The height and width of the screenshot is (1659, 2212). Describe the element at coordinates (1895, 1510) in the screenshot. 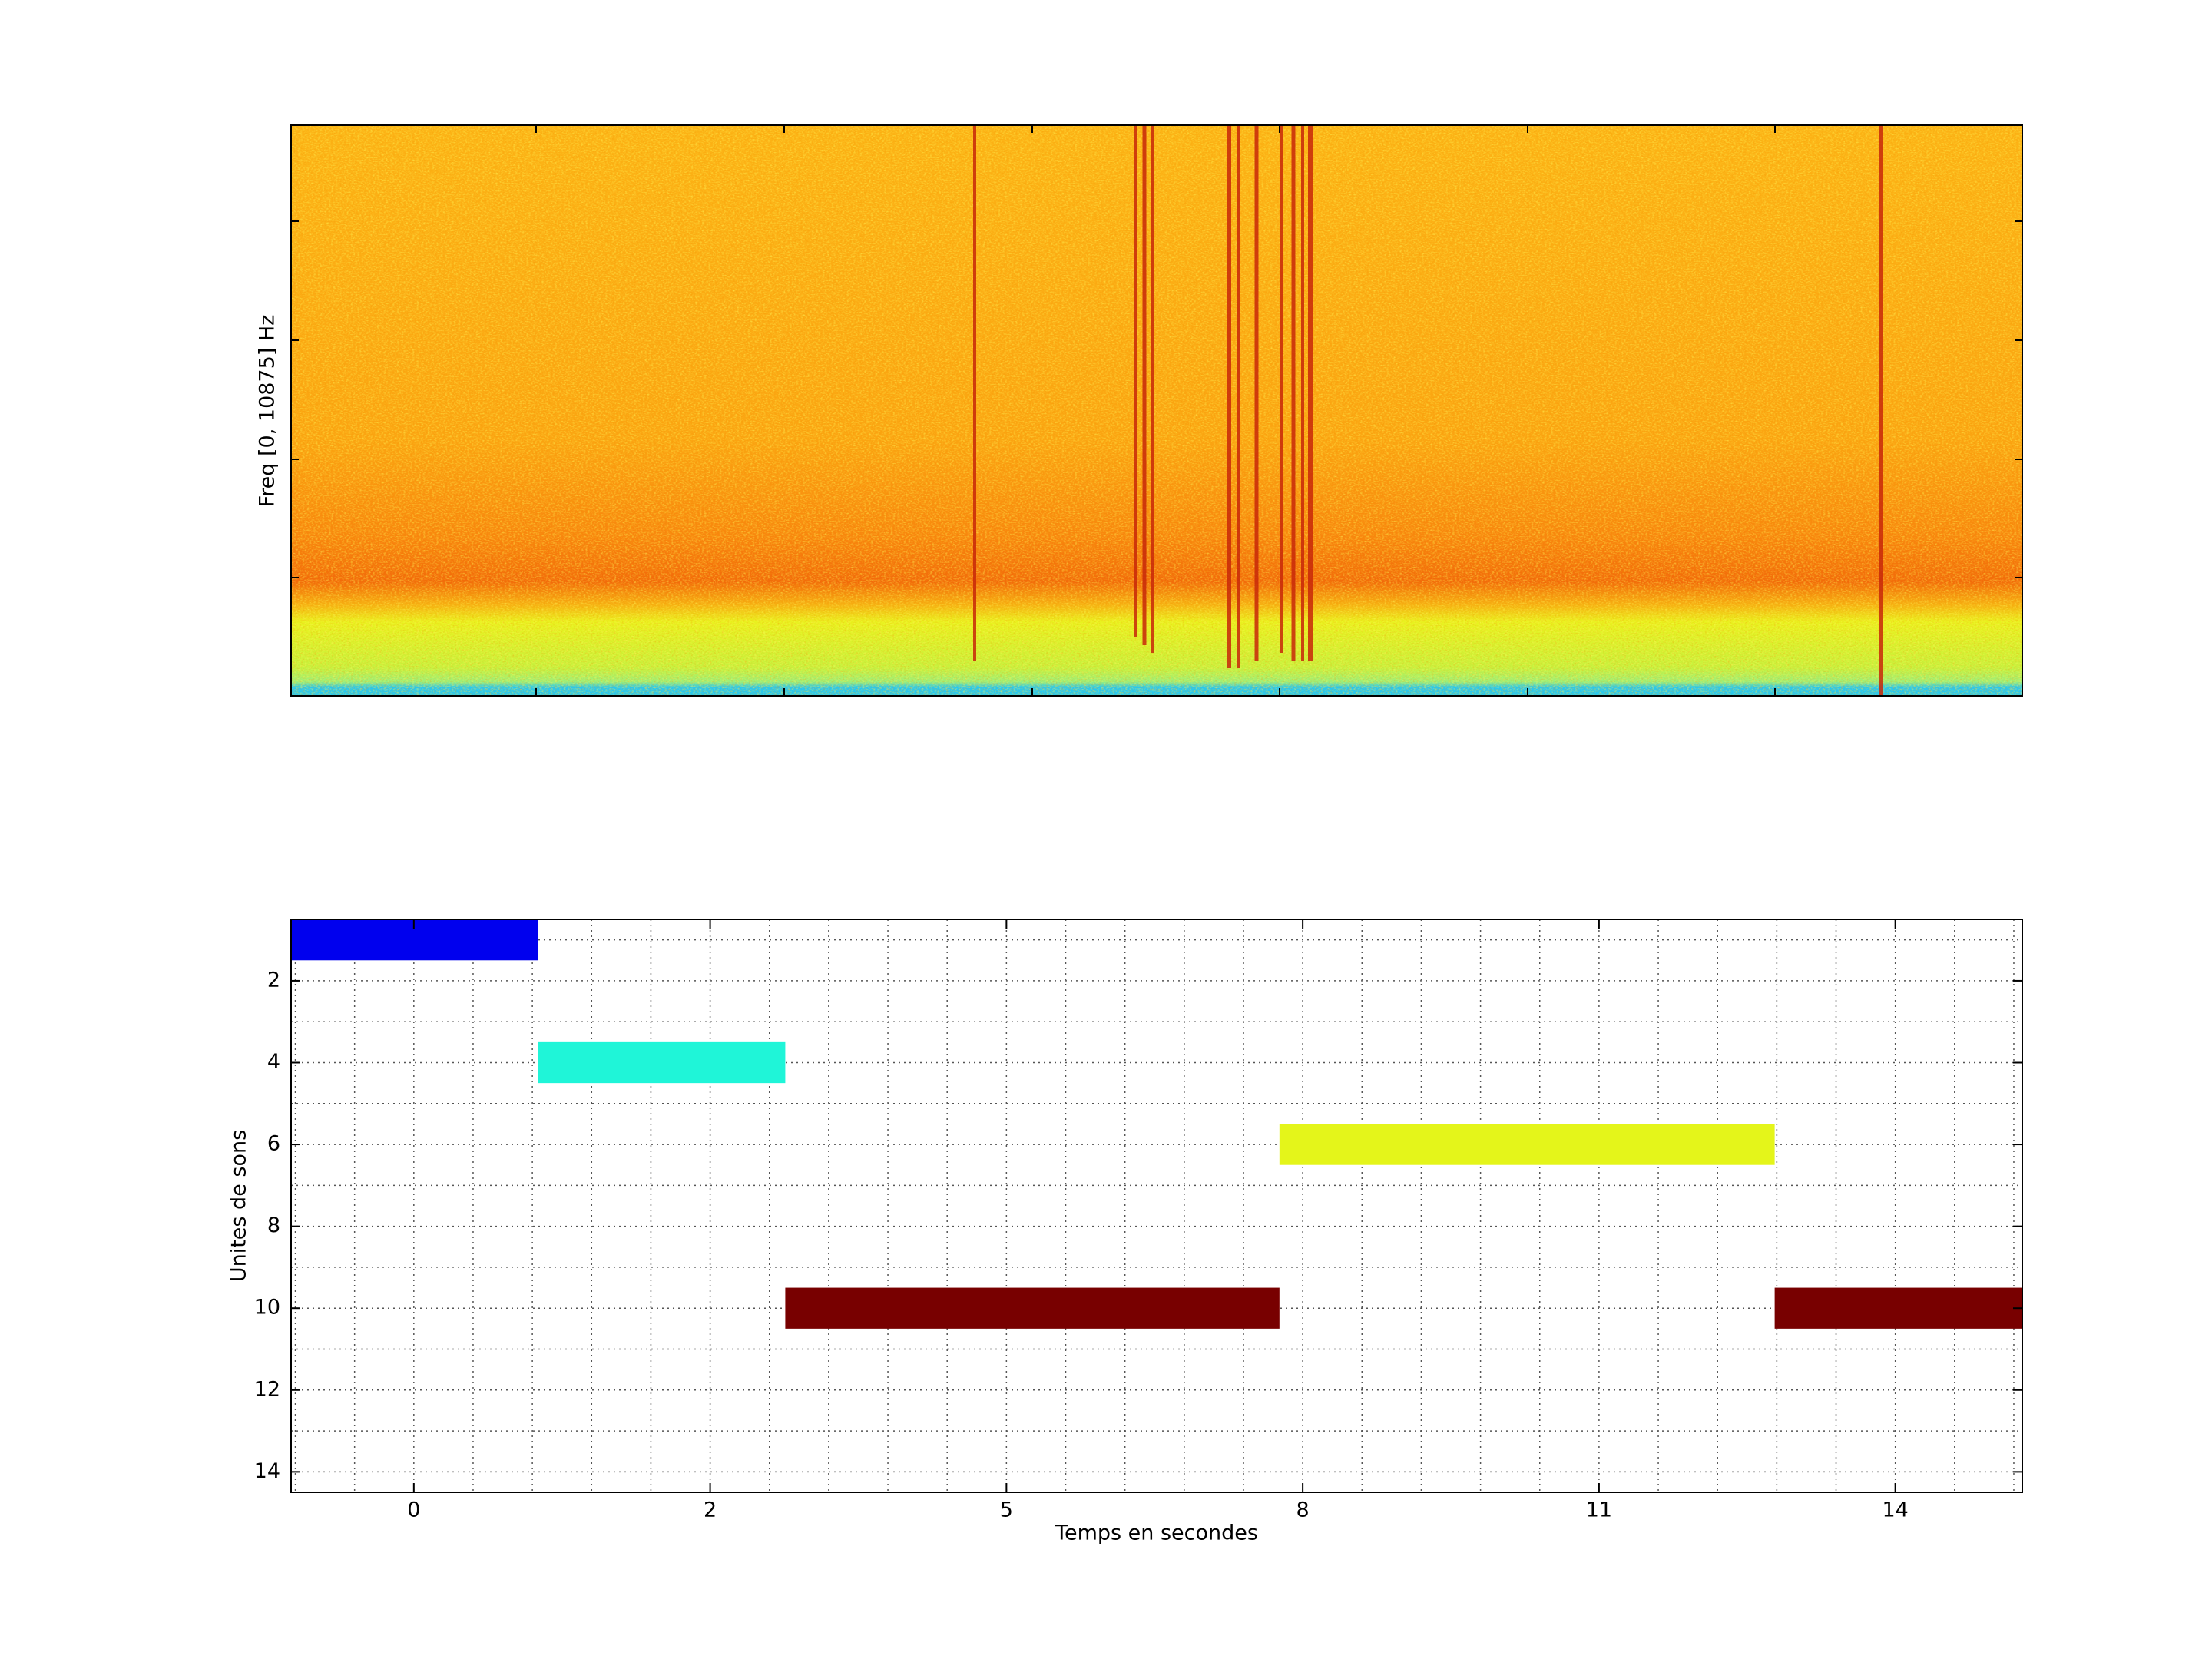

I see `x-tick-label: 14` at that location.